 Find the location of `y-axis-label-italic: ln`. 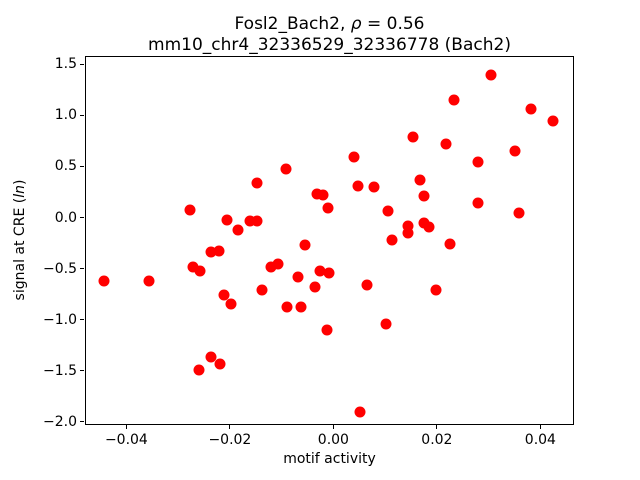

y-axis-label-italic: ln is located at coordinates (20, 191).